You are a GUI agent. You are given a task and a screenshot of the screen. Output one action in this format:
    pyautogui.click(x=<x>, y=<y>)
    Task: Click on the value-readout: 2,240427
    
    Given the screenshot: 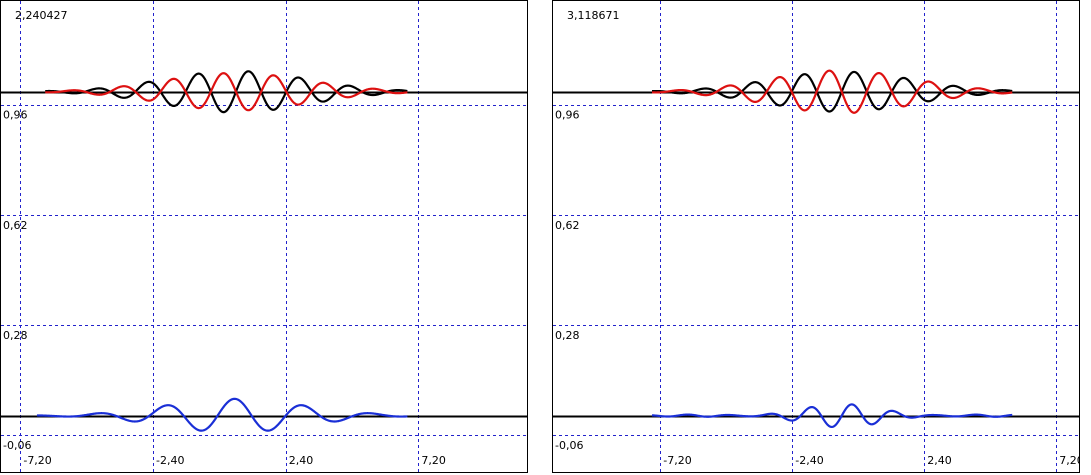 What is the action you would take?
    pyautogui.click(x=41, y=15)
    